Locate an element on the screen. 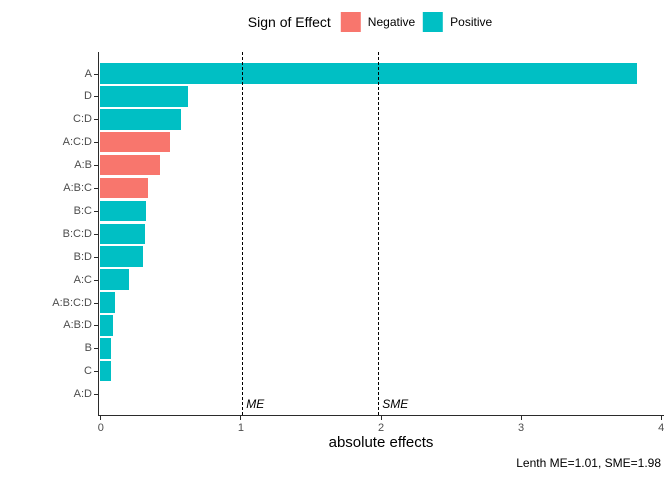 This screenshot has height=480, width=672. legend-item-positive: Positive is located at coordinates (457, 22).